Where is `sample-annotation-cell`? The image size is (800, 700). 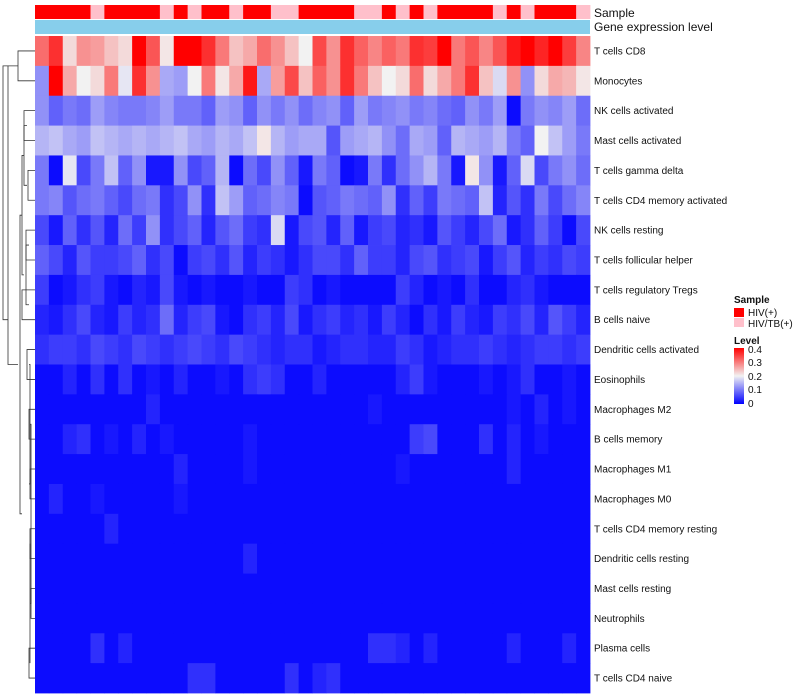 sample-annotation-cell is located at coordinates (264, 12).